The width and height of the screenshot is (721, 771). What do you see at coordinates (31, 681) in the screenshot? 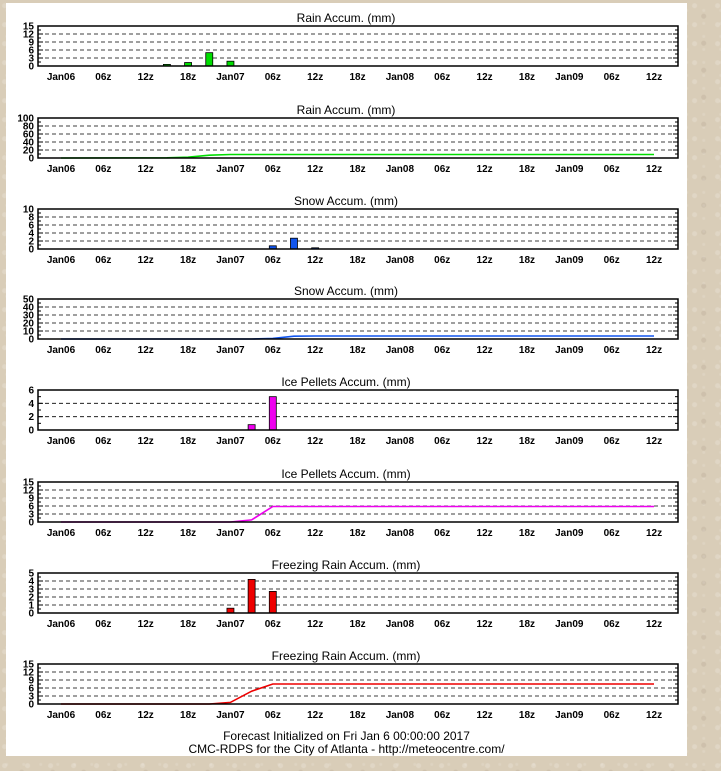
I see `y-tick-label: 9` at bounding box center [31, 681].